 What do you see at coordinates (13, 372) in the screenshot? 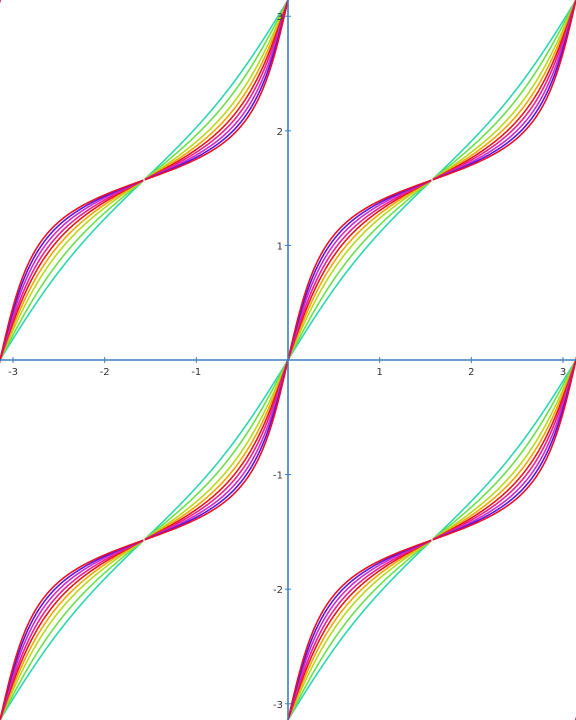
I see `x-tick-label: -3` at bounding box center [13, 372].